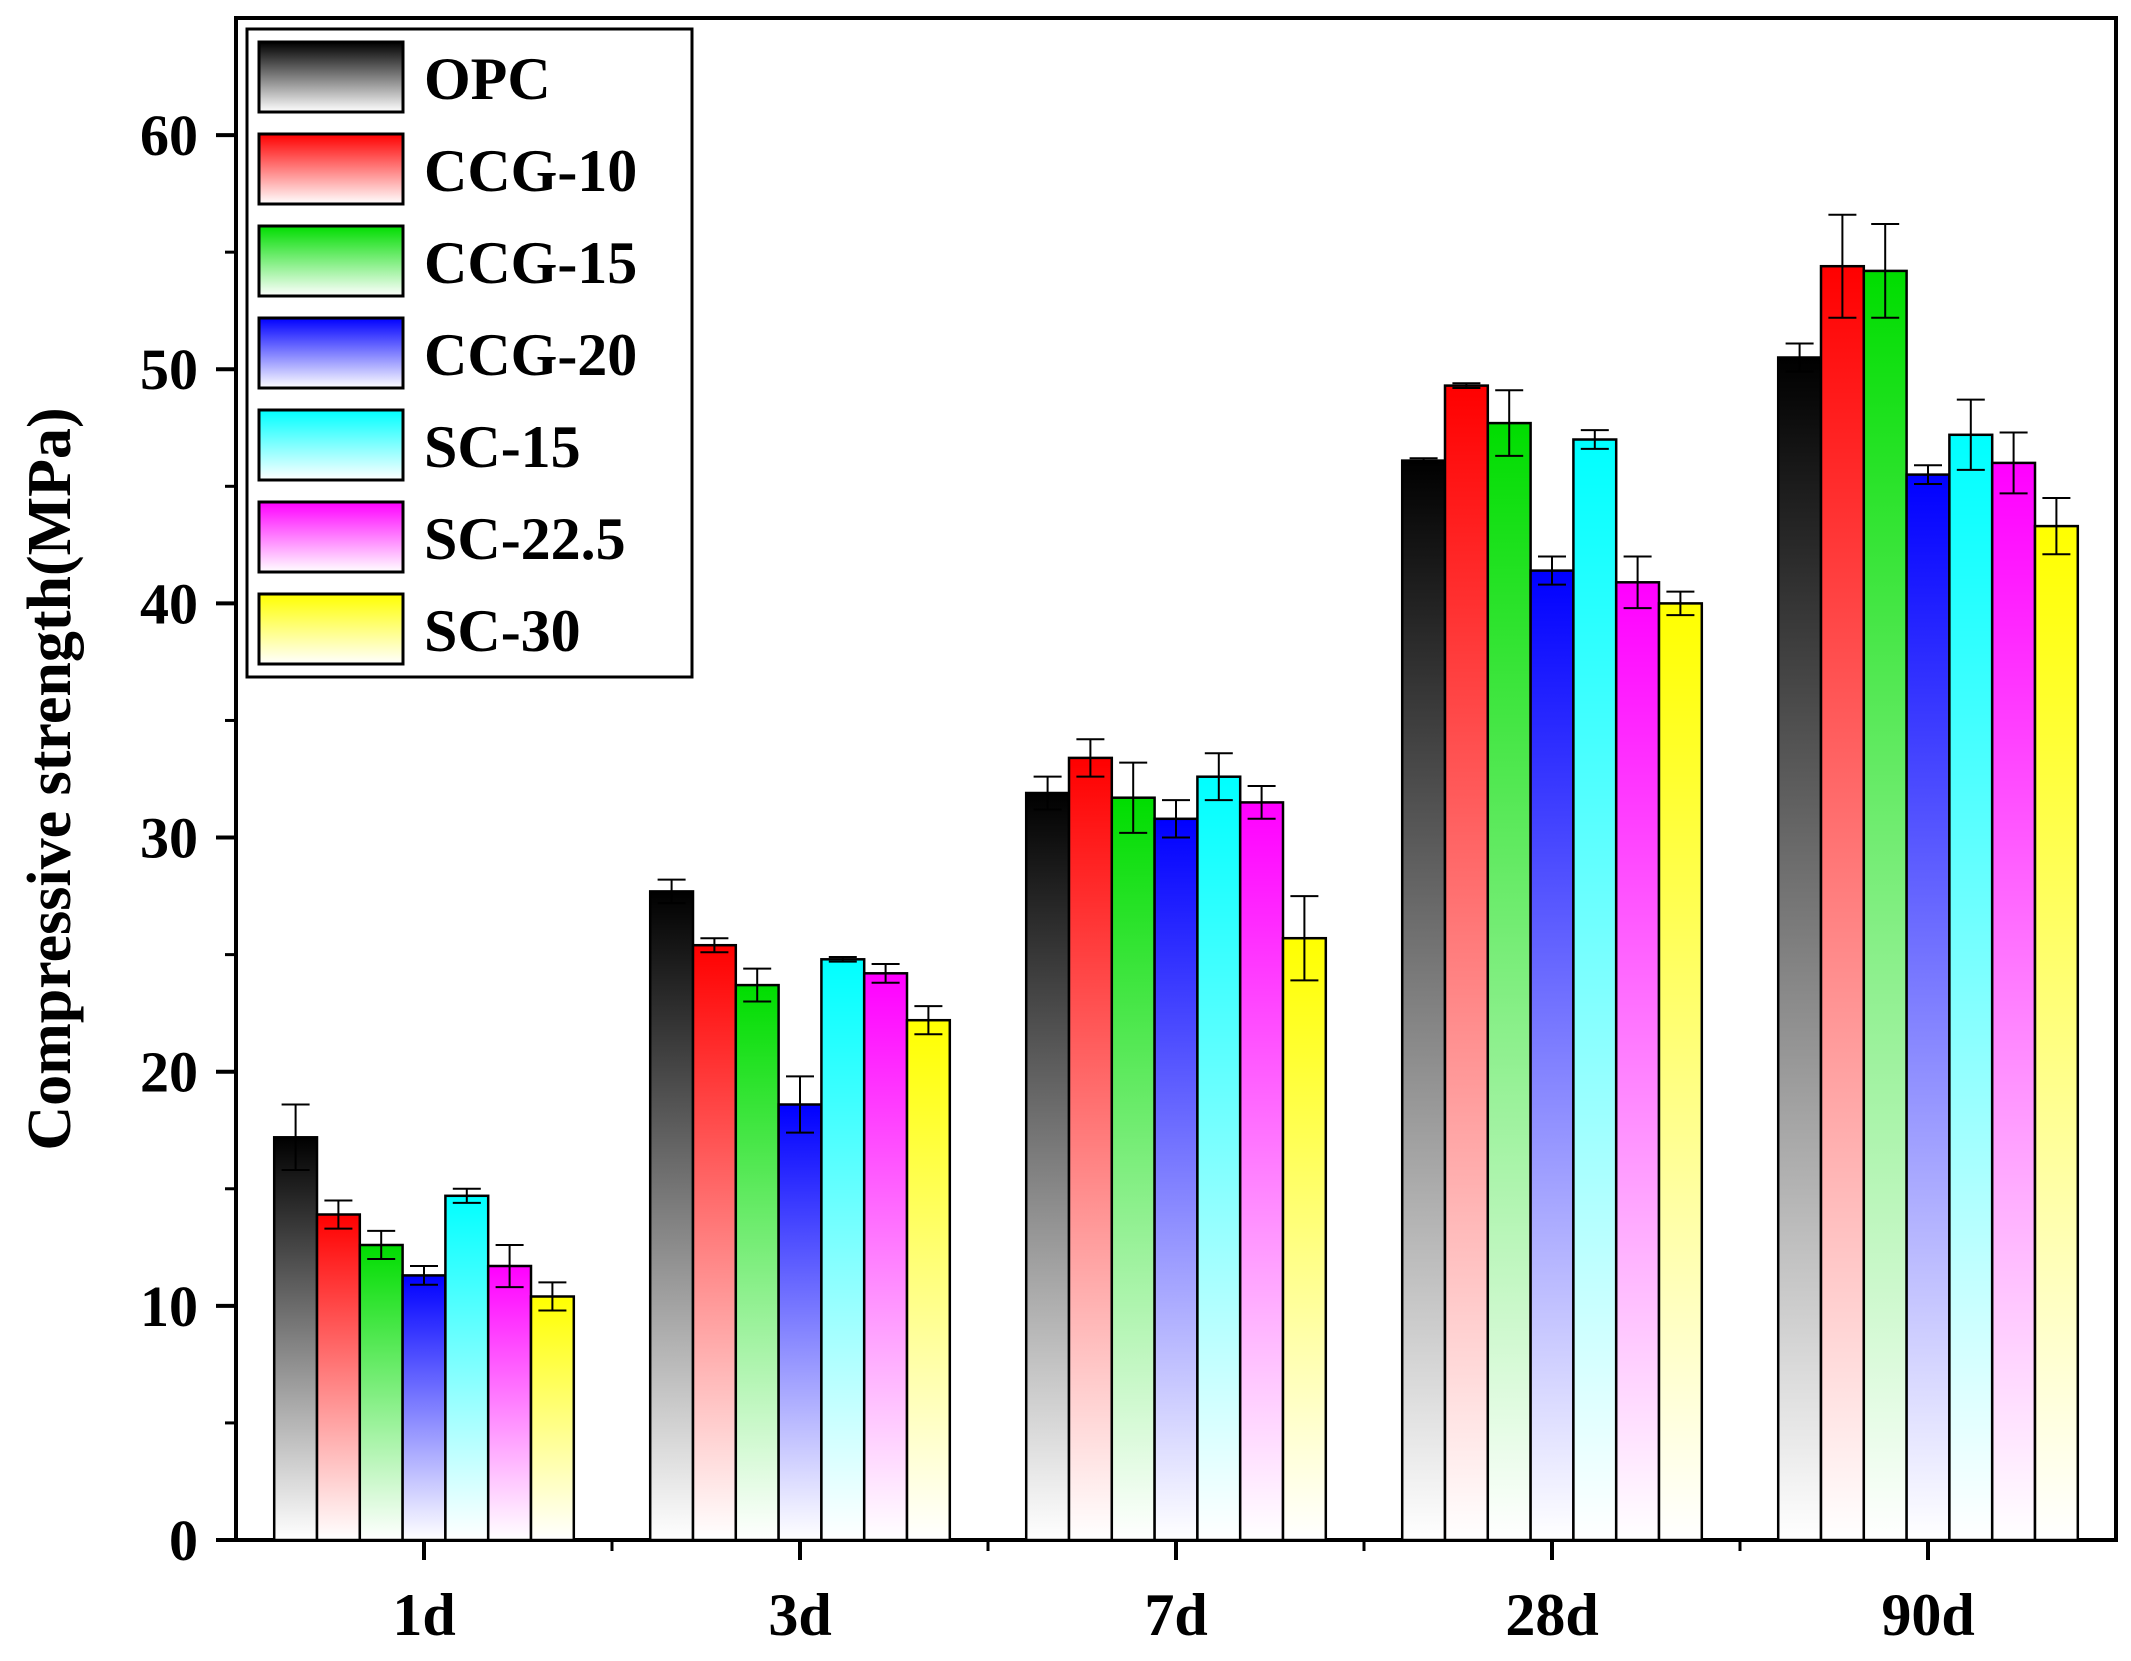  Describe the element at coordinates (424, 1408) in the screenshot. I see `bar-ccg-20-1d` at that location.